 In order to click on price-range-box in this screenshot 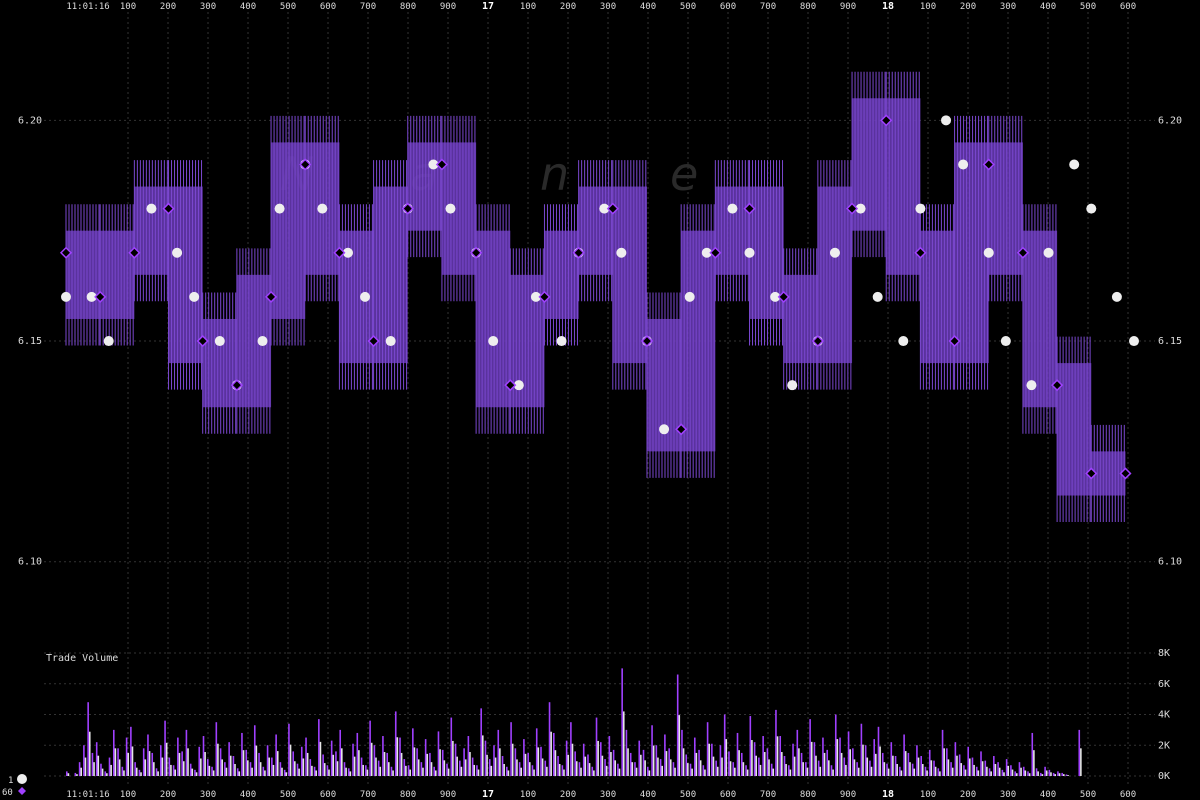, I will do `click(424, 186)`.